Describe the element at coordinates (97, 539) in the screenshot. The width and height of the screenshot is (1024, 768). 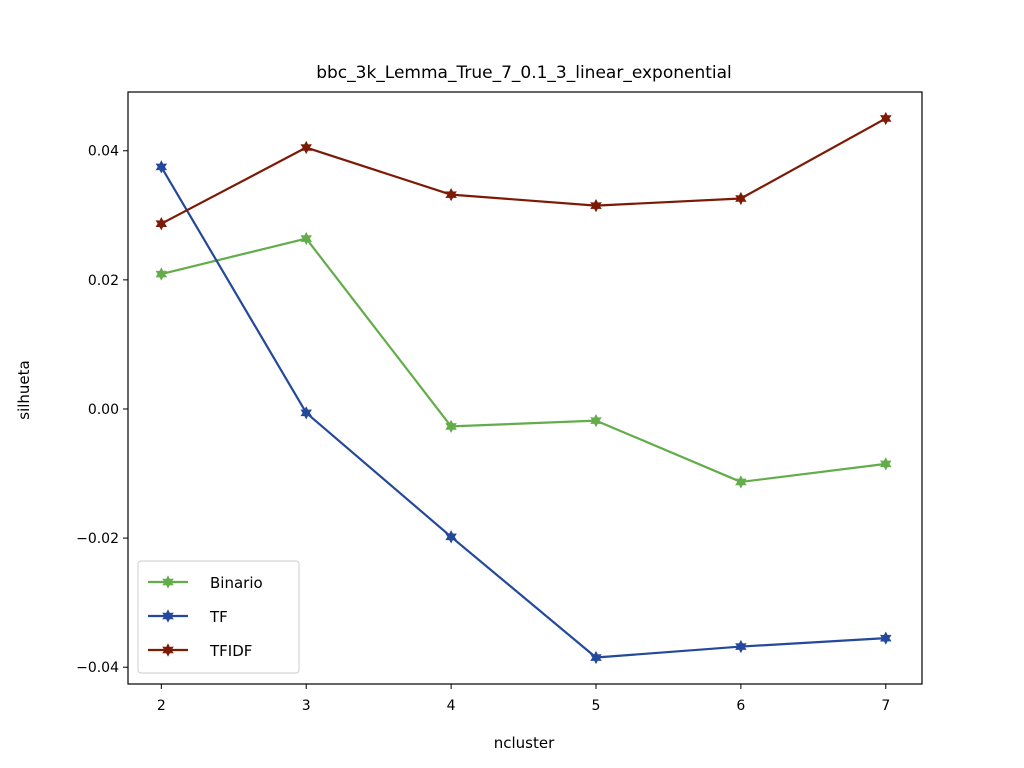
I see `y-tick-label: −0.02` at that location.